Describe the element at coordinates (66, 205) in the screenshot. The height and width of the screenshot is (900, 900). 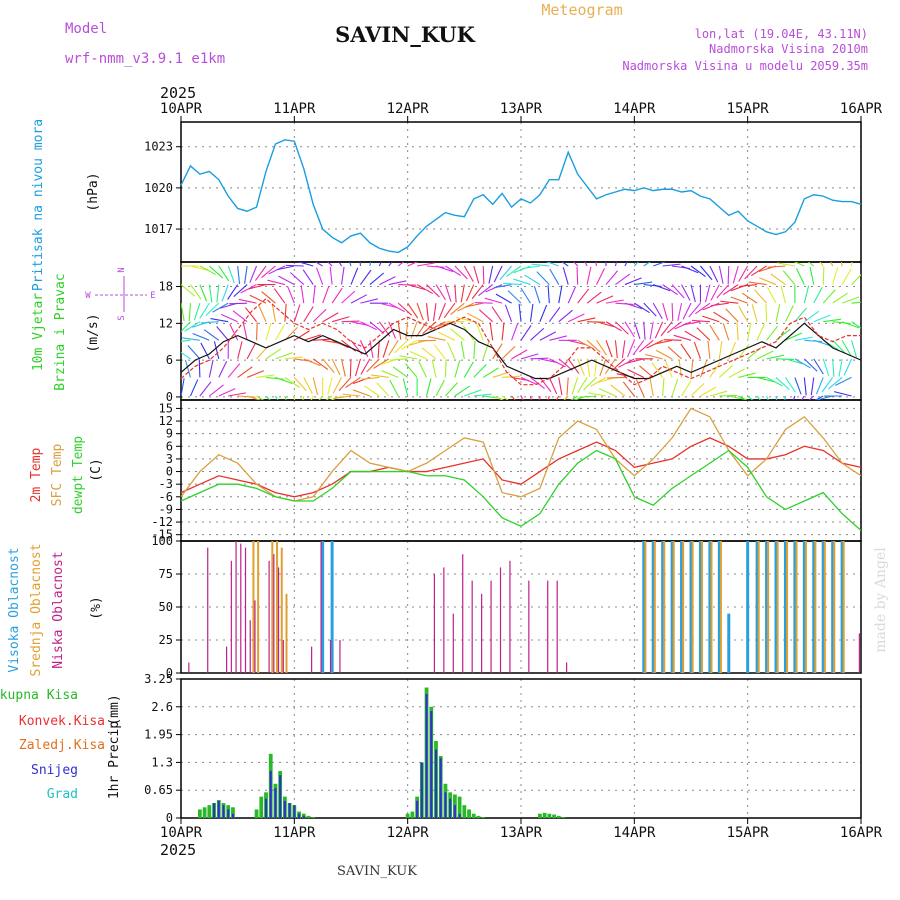
I see `pressure-labels: Pritisak na nivou mora (hPa)` at that location.